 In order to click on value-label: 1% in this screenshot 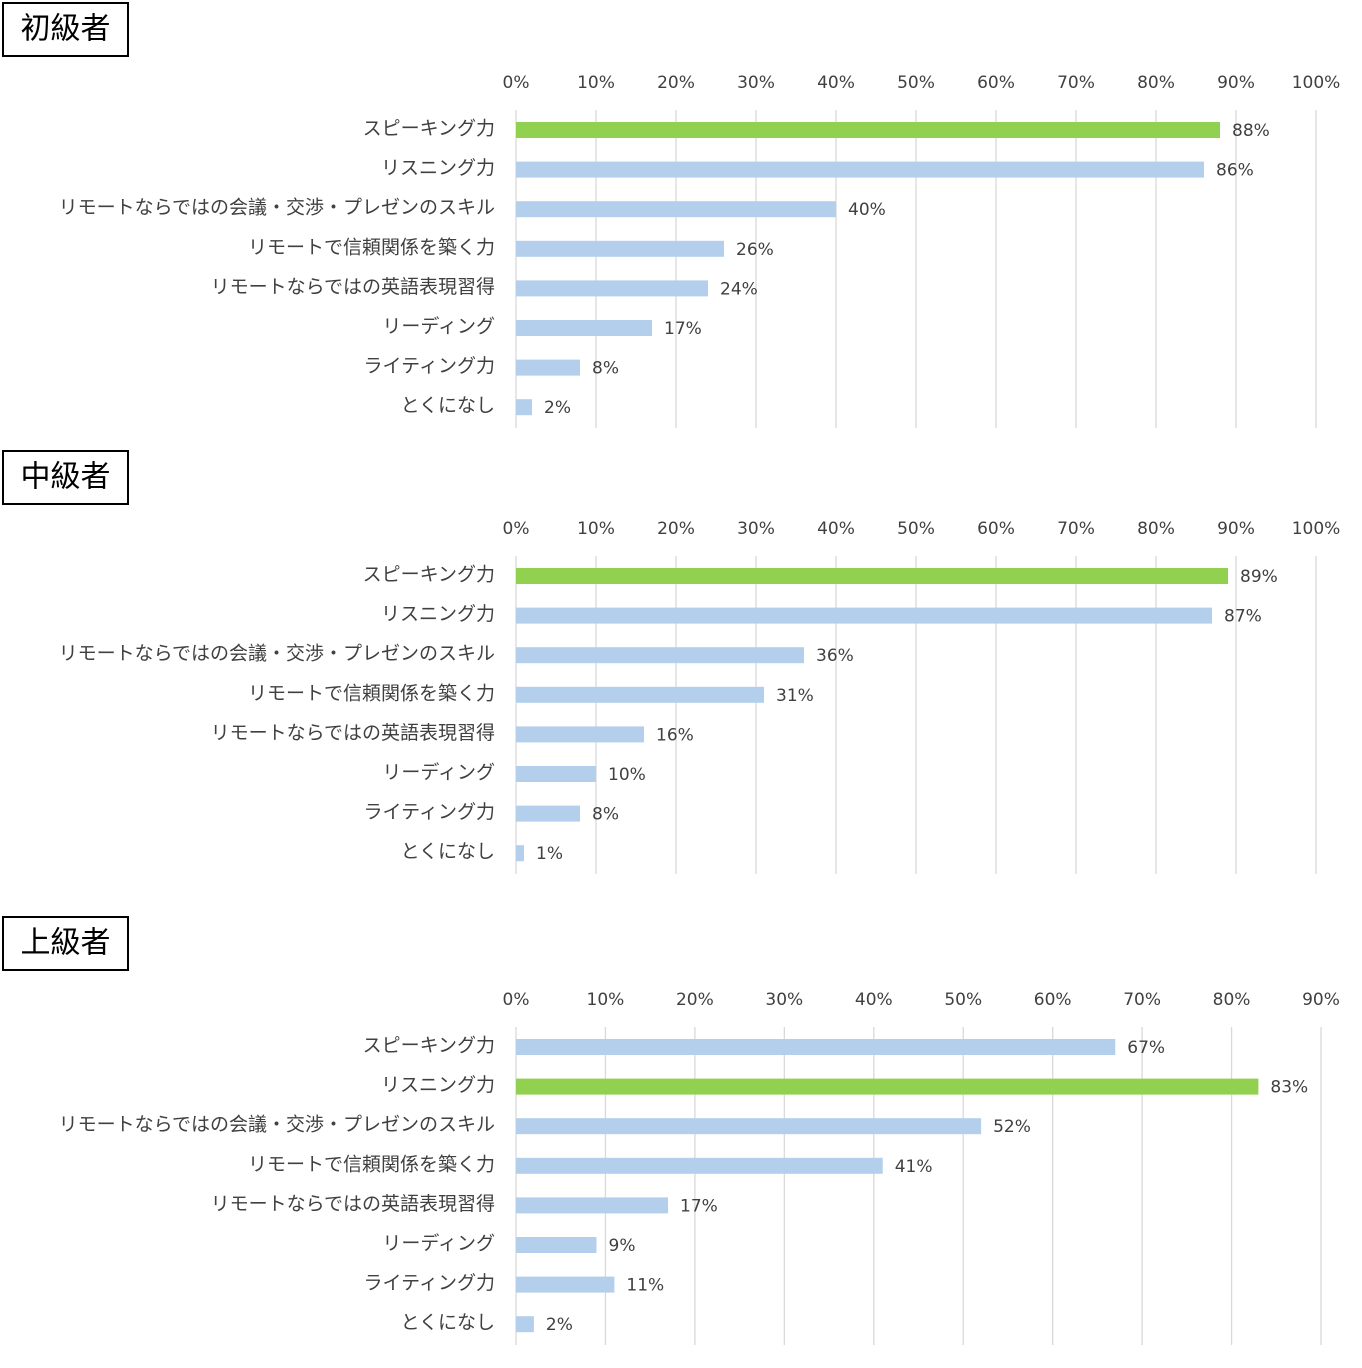, I will do `click(549, 854)`.